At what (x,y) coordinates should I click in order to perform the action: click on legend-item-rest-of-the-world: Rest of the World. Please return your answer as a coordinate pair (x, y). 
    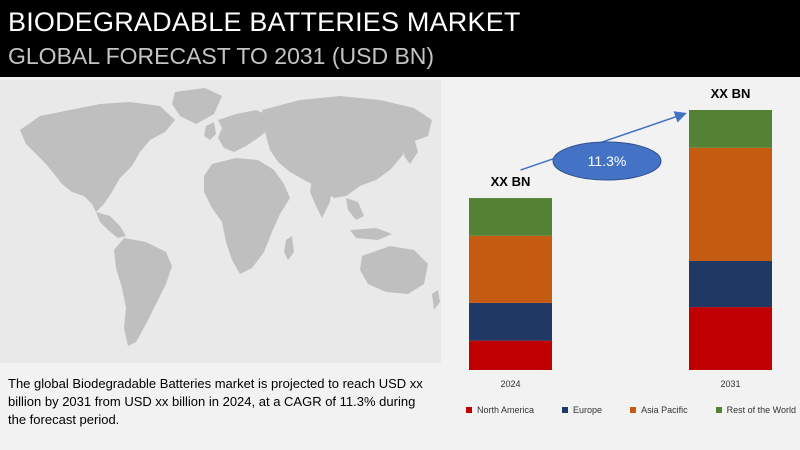
    Looking at the image, I should click on (755, 410).